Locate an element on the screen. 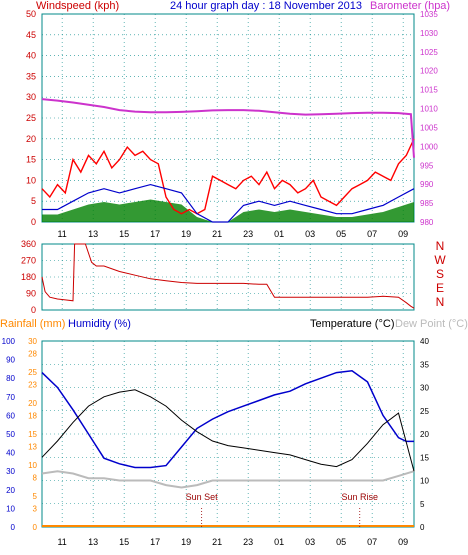 The width and height of the screenshot is (468, 555). baro-y-tick-label: 985 is located at coordinates (427, 203).